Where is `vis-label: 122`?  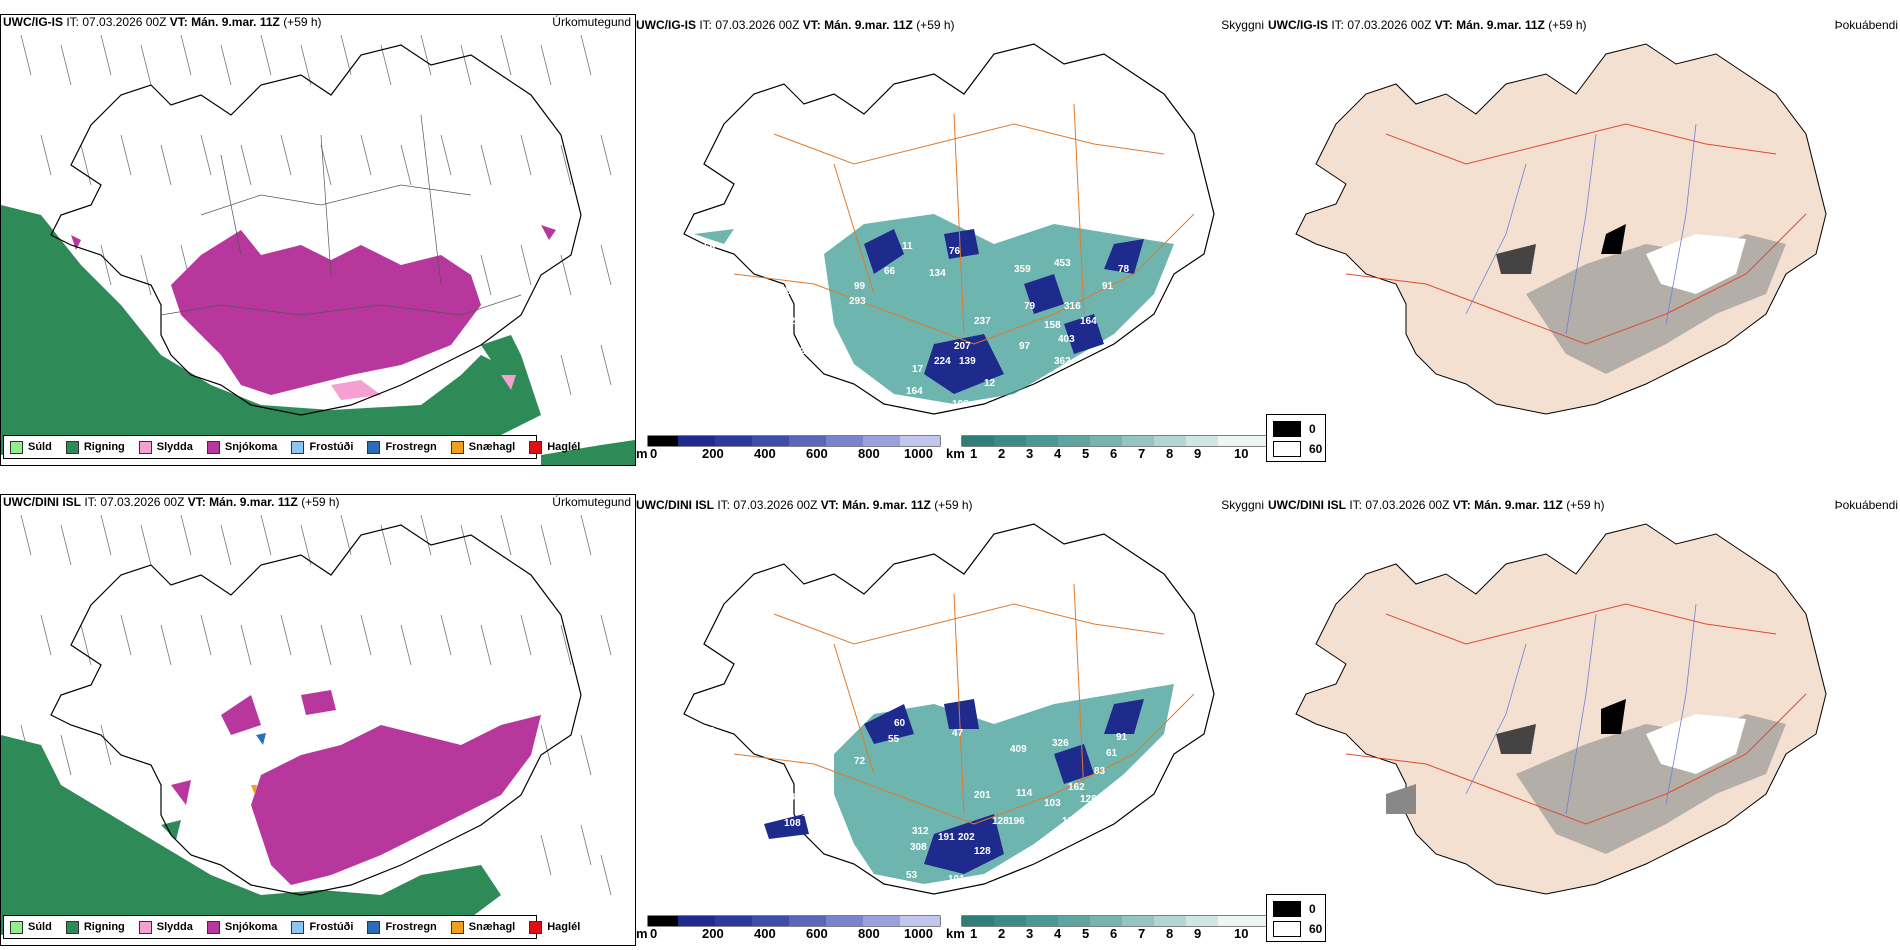
vis-label: 122 is located at coordinates (792, 291).